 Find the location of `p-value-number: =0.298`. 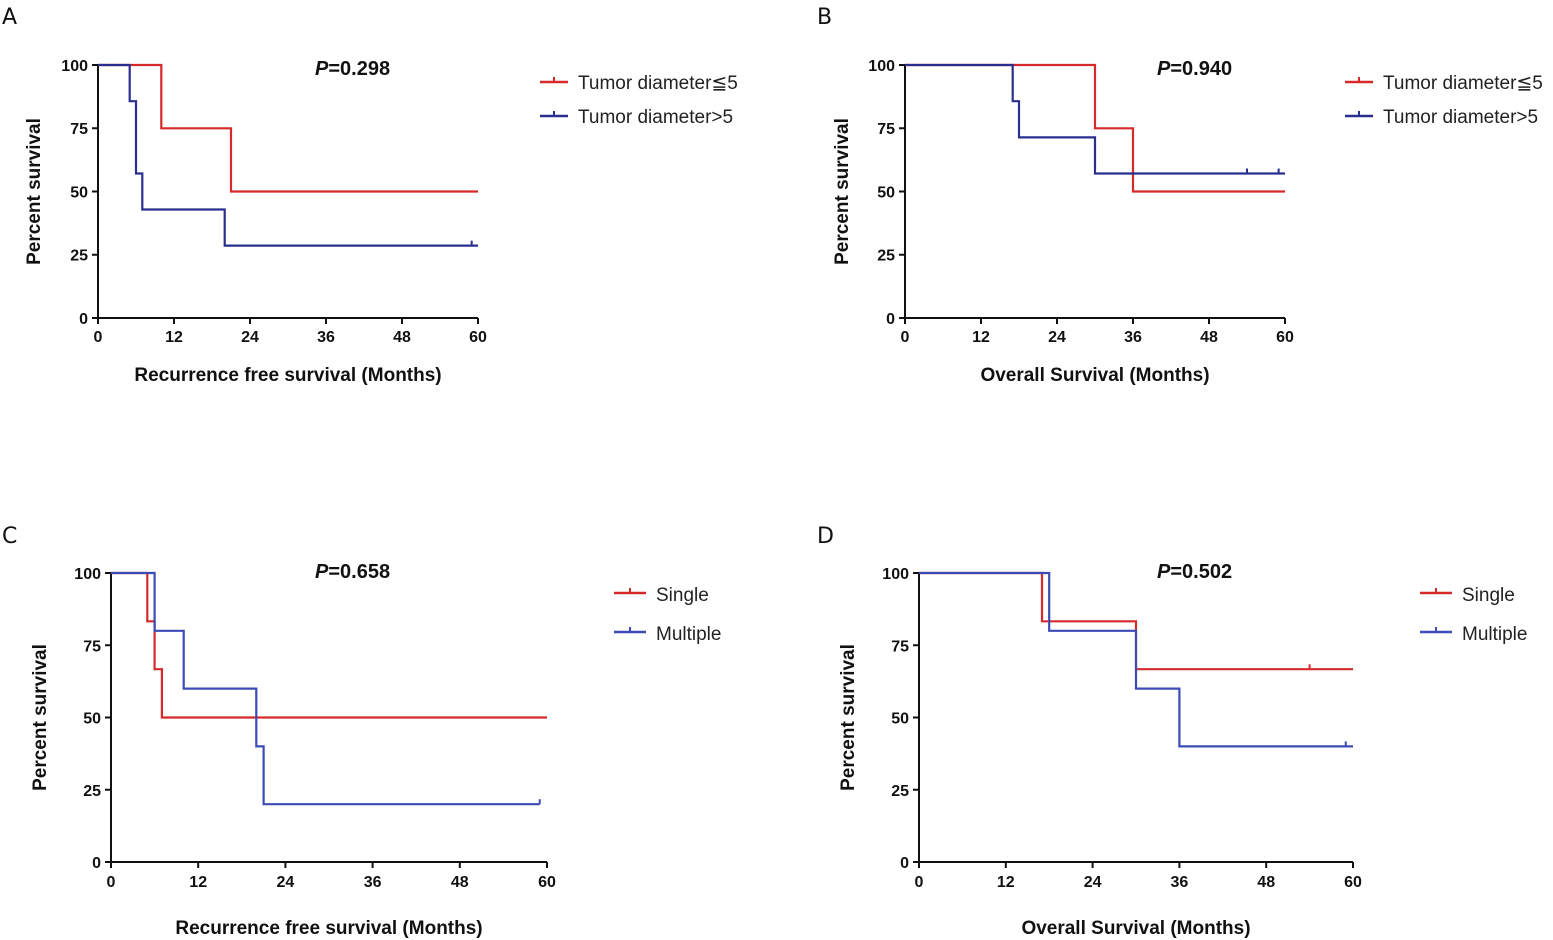

p-value-number: =0.298 is located at coordinates (359, 69).